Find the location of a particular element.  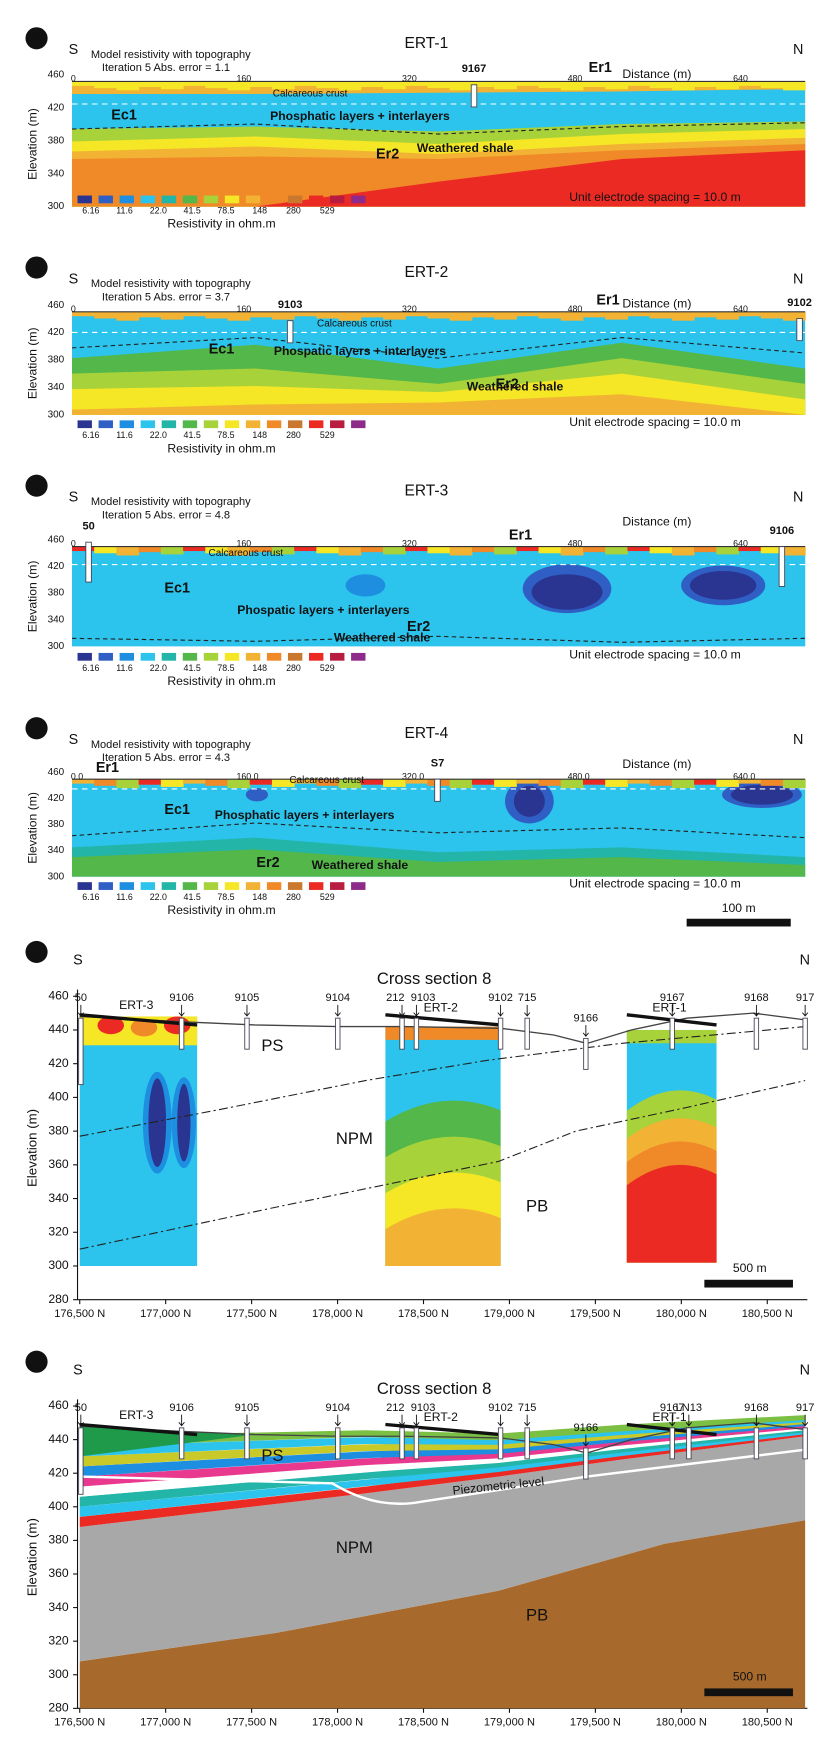

elevation-tick: 420 is located at coordinates (56, 332).